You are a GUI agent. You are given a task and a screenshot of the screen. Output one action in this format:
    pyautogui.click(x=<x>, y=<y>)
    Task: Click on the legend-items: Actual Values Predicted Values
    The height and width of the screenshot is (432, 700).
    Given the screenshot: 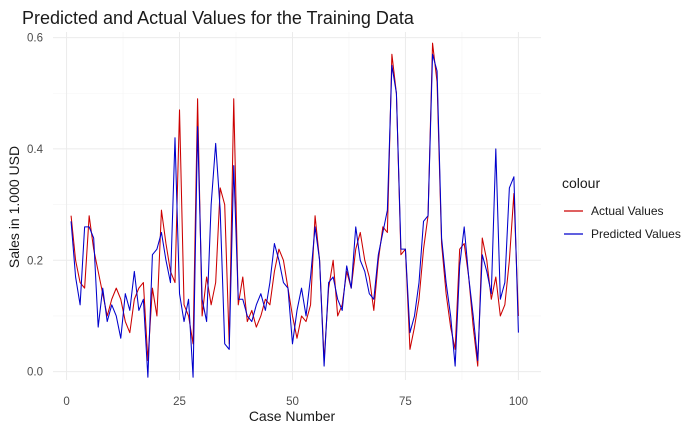 What is the action you would take?
    pyautogui.click(x=622, y=222)
    